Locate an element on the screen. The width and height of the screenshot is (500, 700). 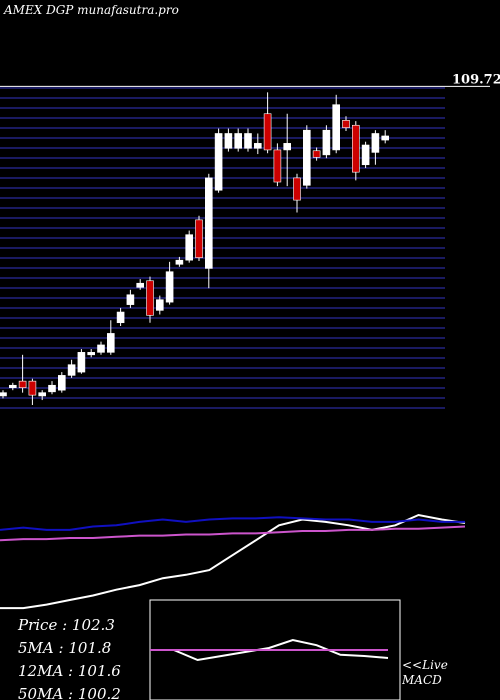
legend-entry: 12MA : 101.6 is located at coordinates (69, 671).